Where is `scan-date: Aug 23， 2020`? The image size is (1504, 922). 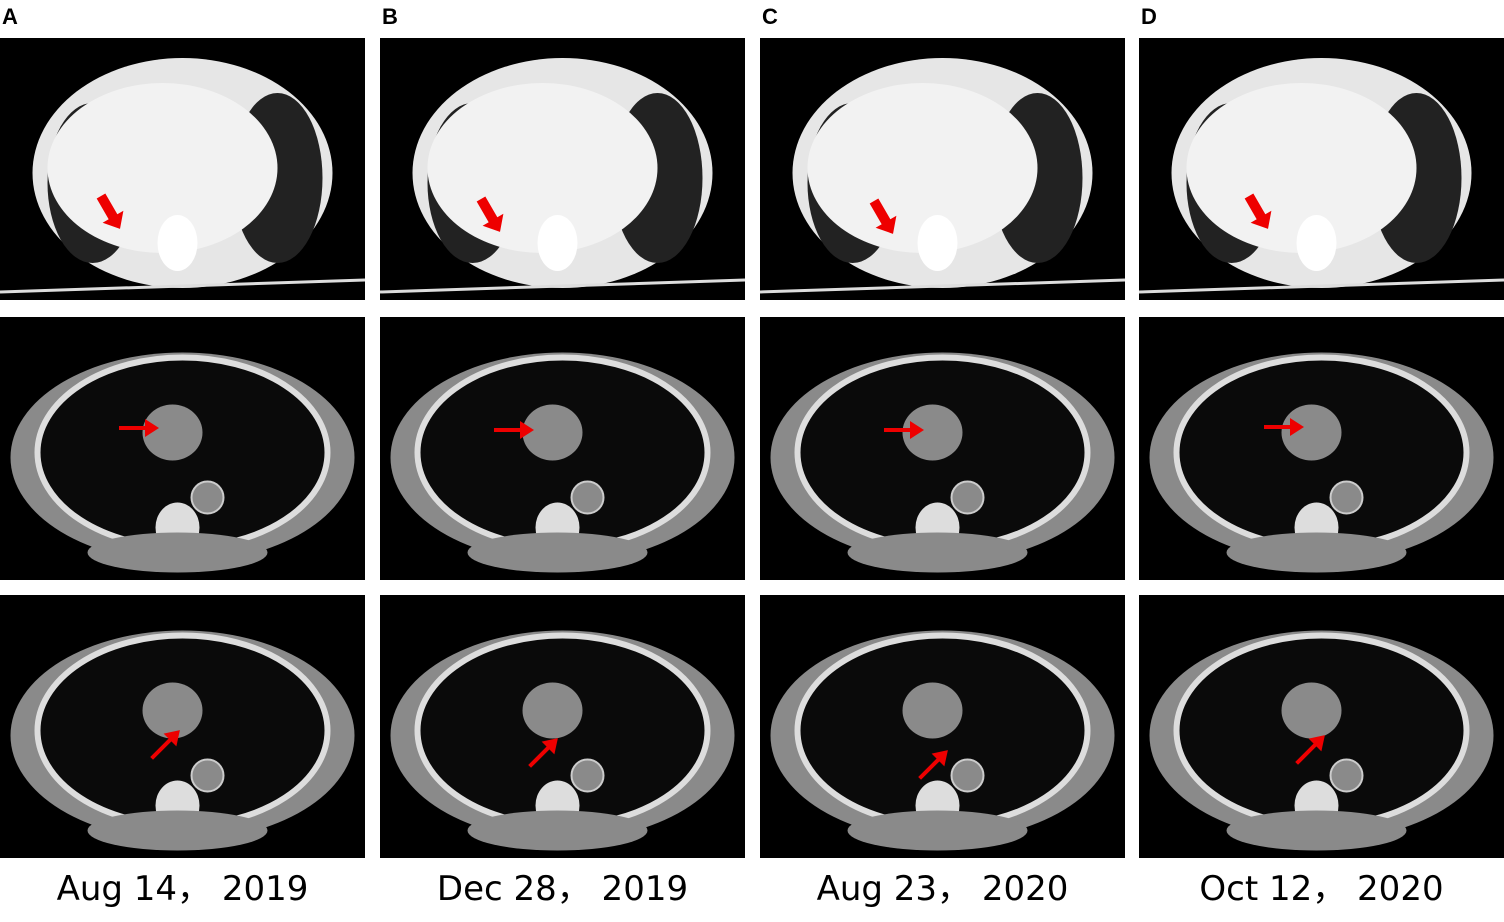
scan-date: Aug 23， 2020 is located at coordinates (943, 889).